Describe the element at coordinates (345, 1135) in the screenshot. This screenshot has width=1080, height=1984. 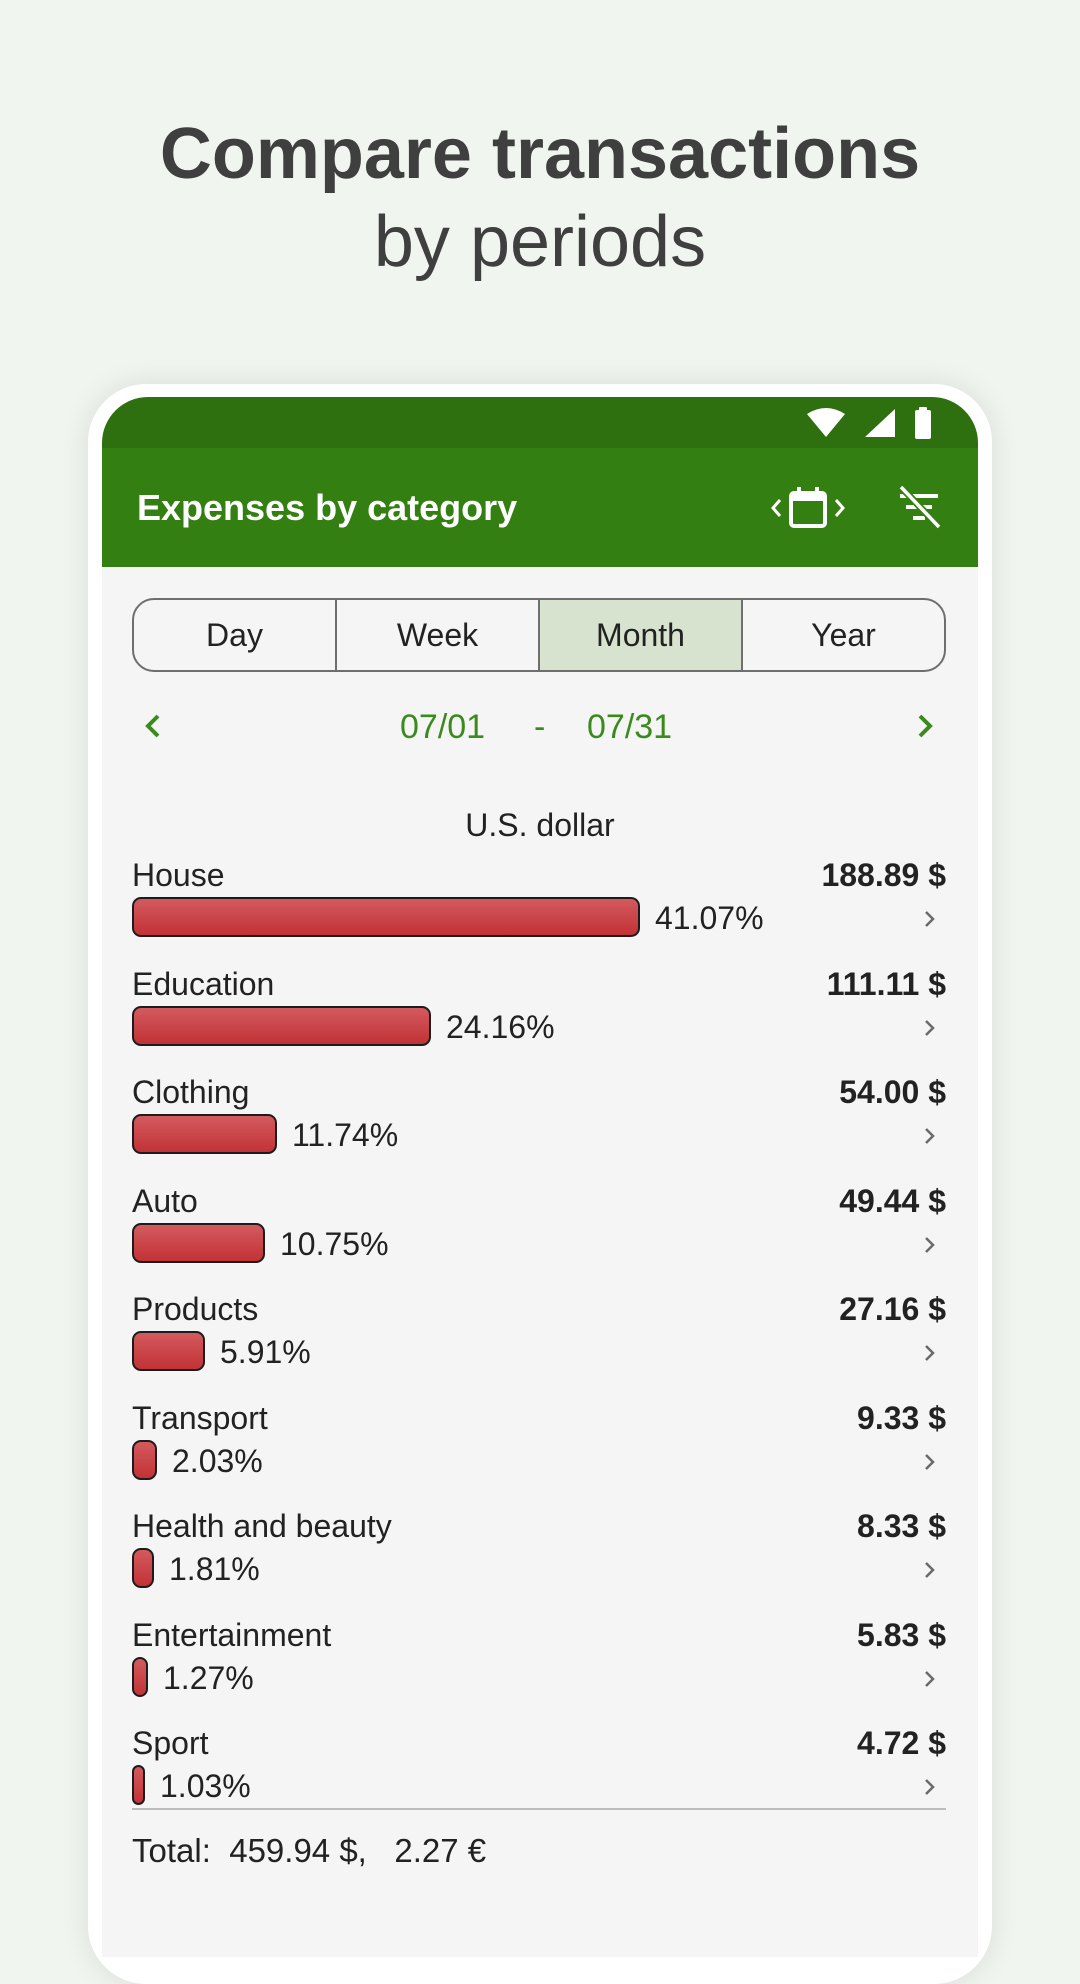
I see `category-percent: 11.74%` at that location.